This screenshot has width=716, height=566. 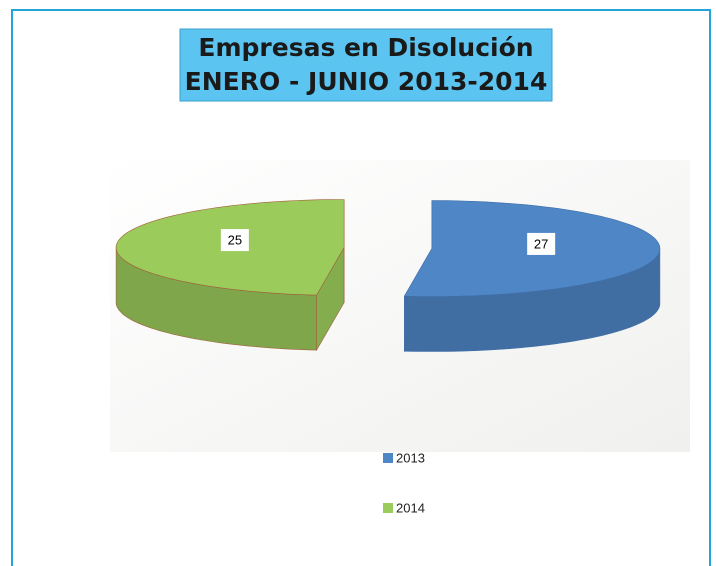 I want to click on data-label: 27, so click(x=541, y=243).